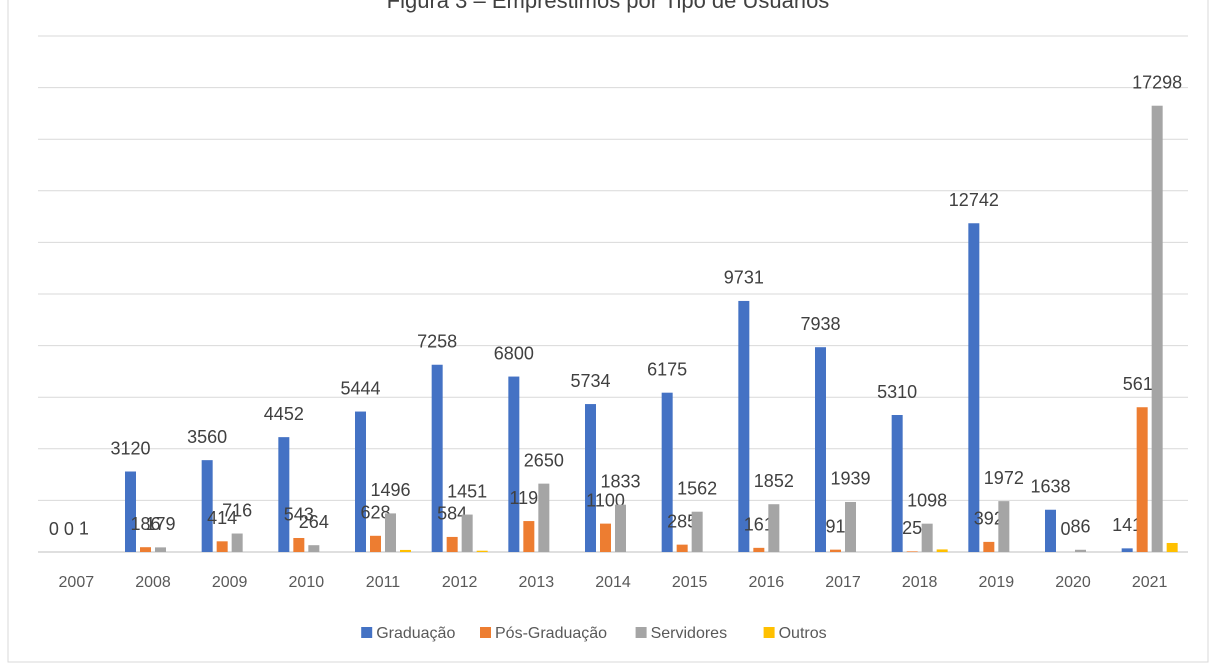 The height and width of the screenshot is (670, 1216). What do you see at coordinates (667, 369) in the screenshot?
I see `data-label: 6175` at bounding box center [667, 369].